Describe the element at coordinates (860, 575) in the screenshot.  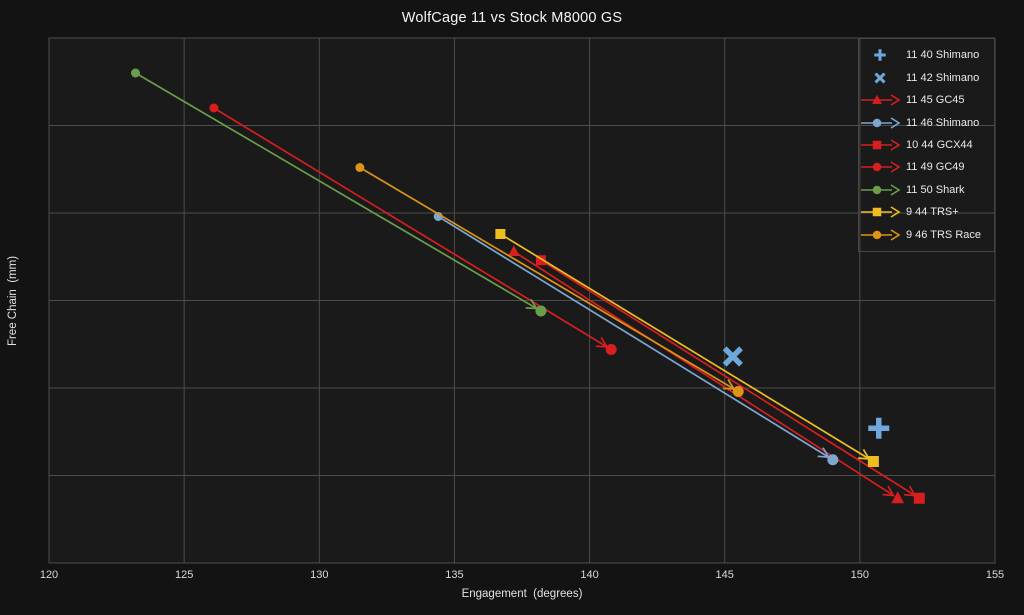
I see `x-tick-label: 150` at that location.